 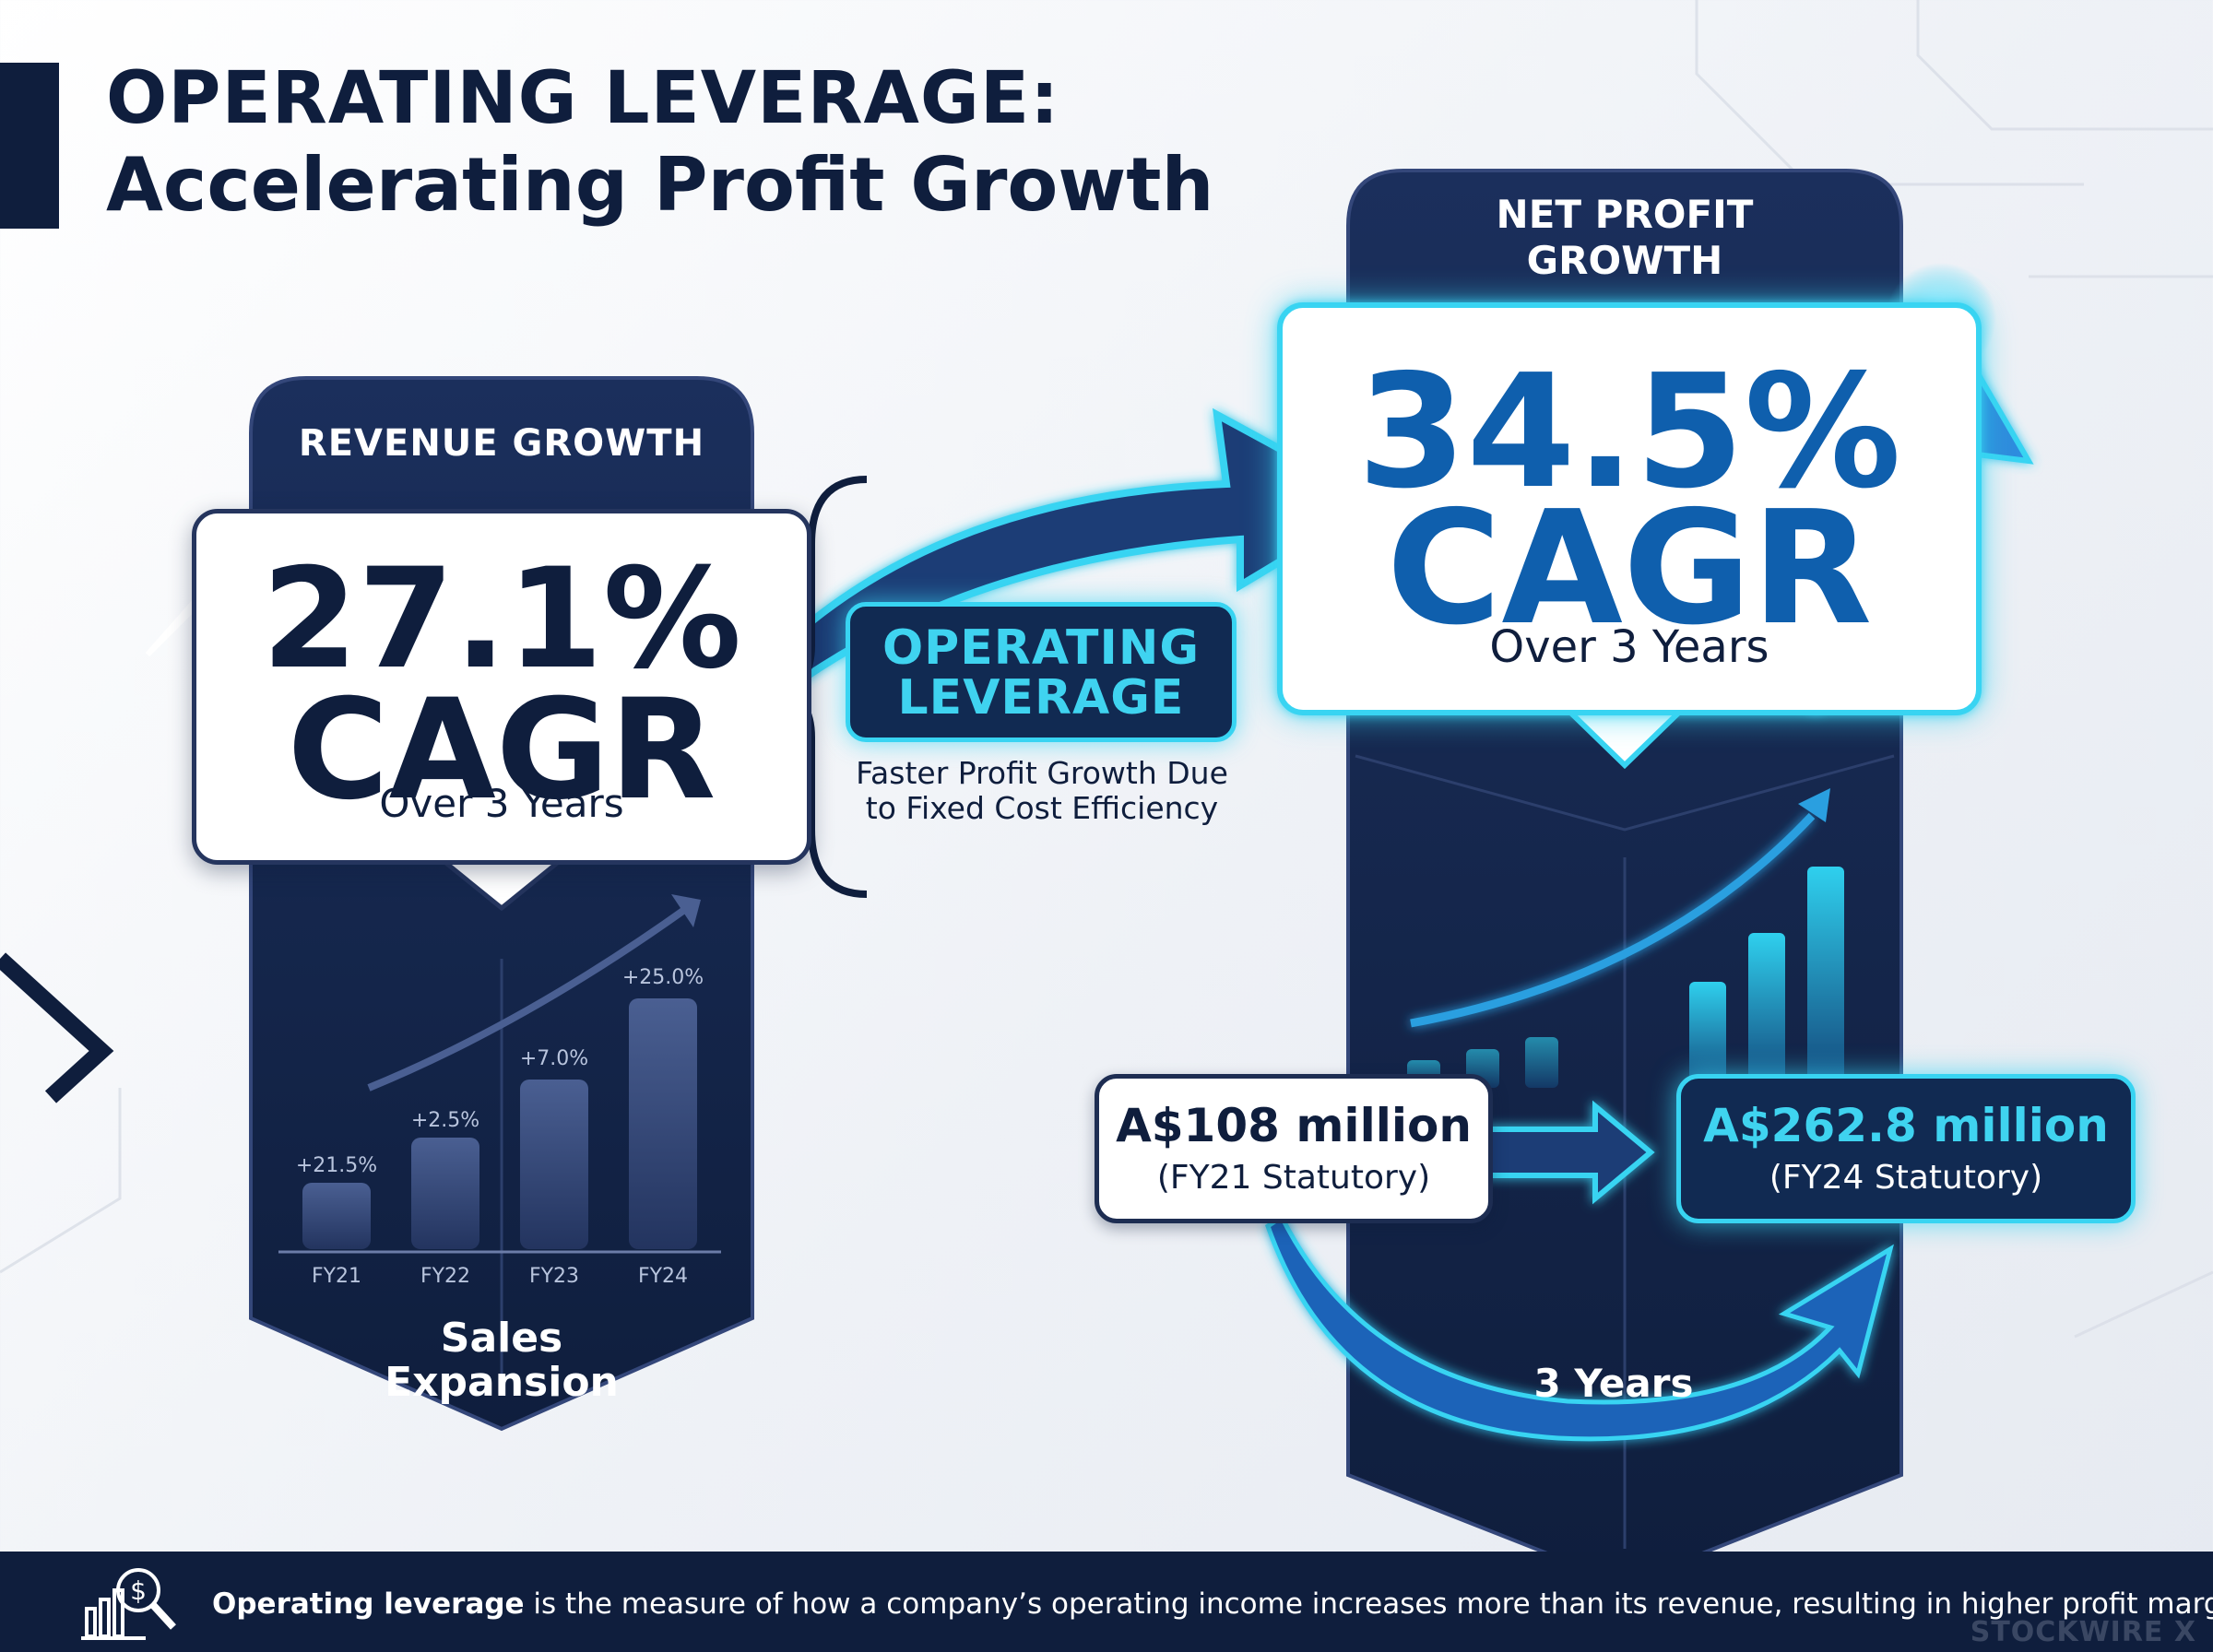 I want to click on fy24-label: (FY24 Statutory), so click(x=1906, y=1178).